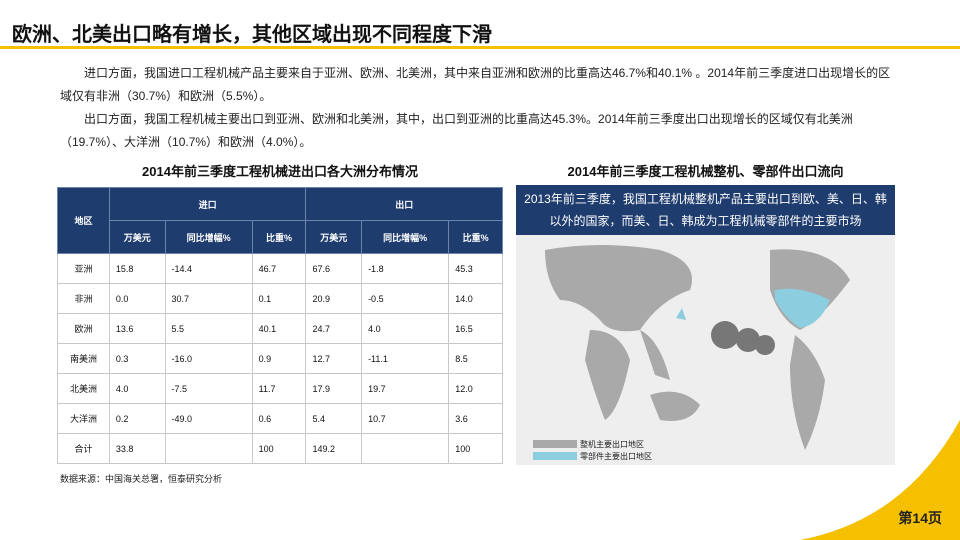 This screenshot has width=960, height=540. I want to click on table-cell: -0.5, so click(405, 298).